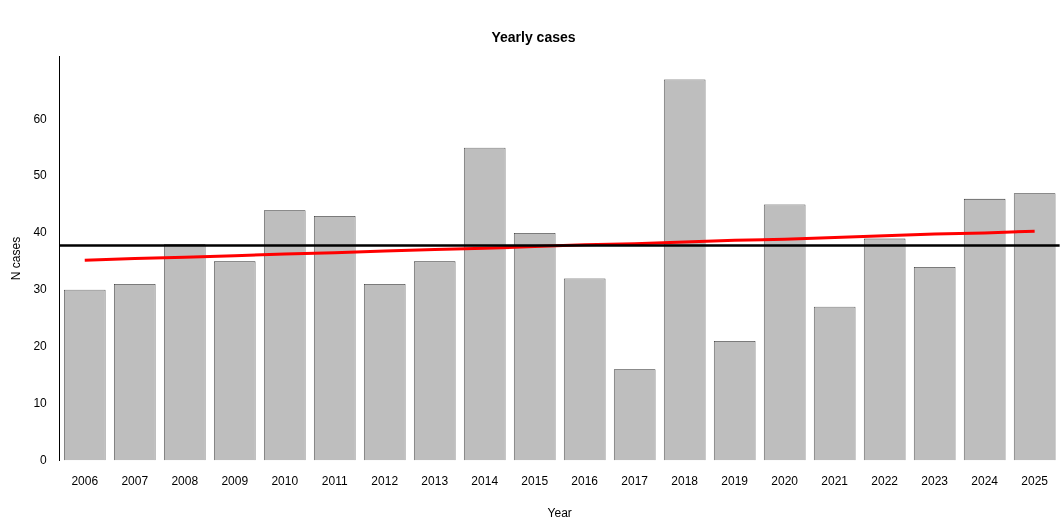 The width and height of the screenshot is (1062, 525). What do you see at coordinates (835, 480) in the screenshot?
I see `x-tick-label: 2021` at bounding box center [835, 480].